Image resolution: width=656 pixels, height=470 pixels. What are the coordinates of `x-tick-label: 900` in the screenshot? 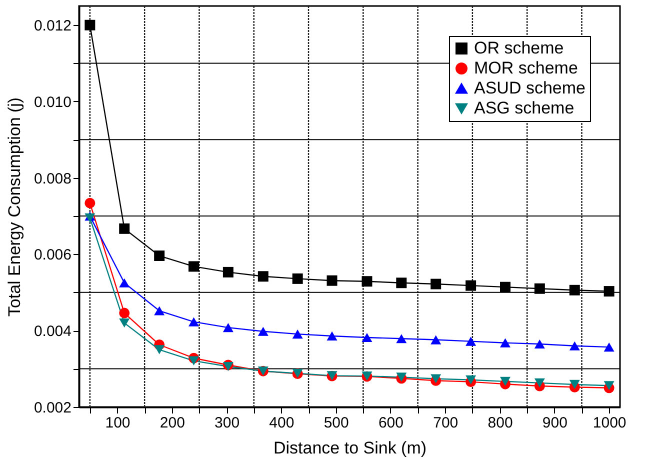 It's located at (555, 423).